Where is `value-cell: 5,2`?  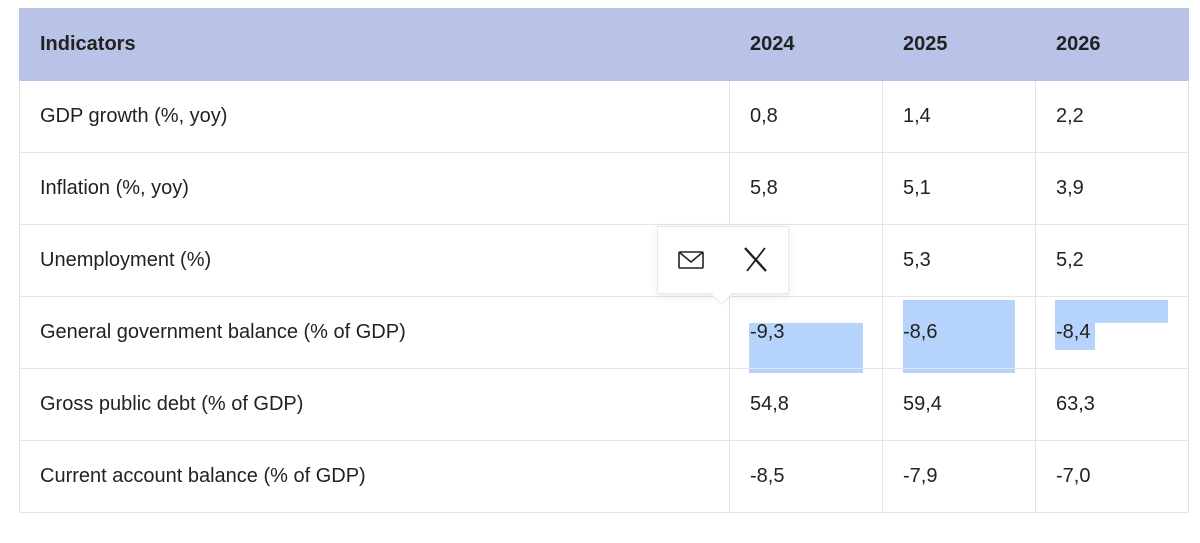
value-cell: 5,2 is located at coordinates (1112, 260).